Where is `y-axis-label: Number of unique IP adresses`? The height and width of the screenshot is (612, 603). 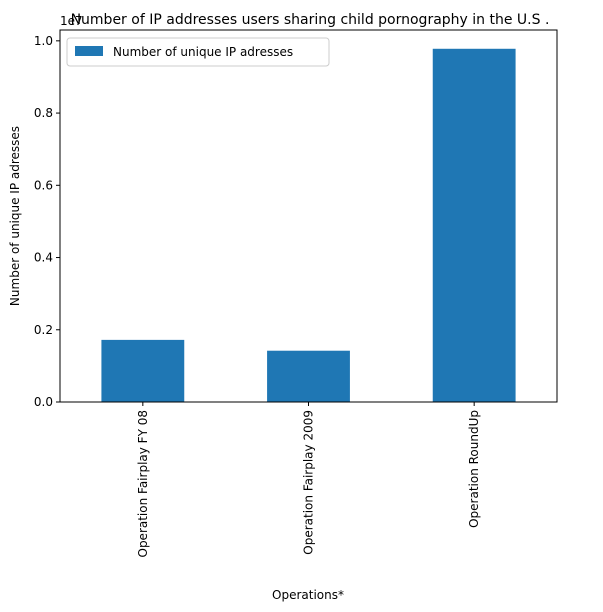 y-axis-label: Number of unique IP adresses is located at coordinates (15, 216).